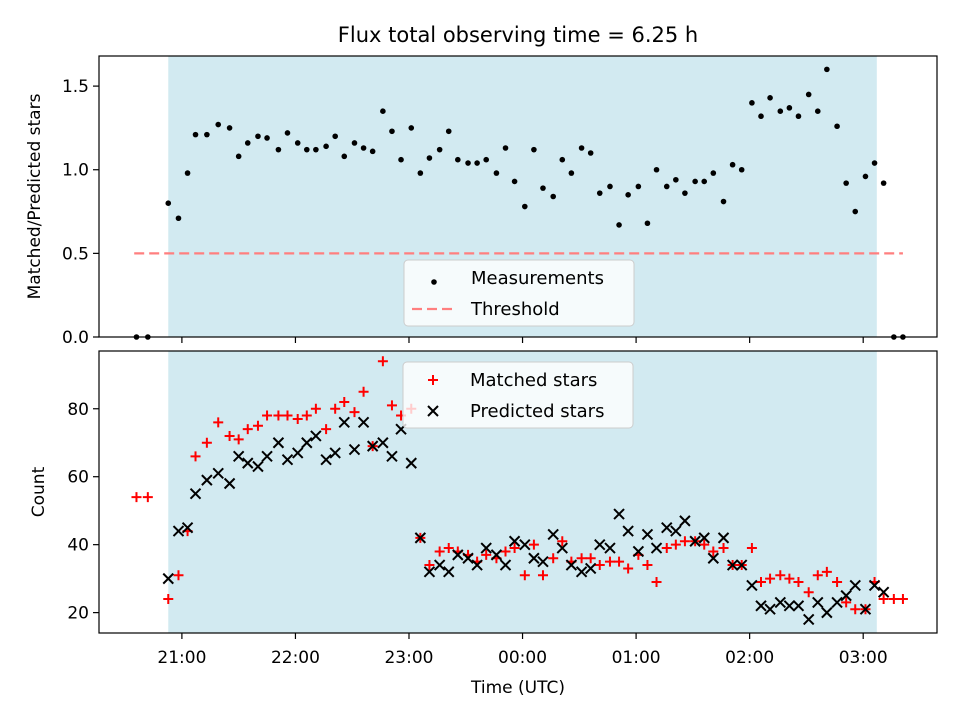 The image size is (960, 720). What do you see at coordinates (537, 278) in the screenshot?
I see `legend-label: Measurements` at bounding box center [537, 278].